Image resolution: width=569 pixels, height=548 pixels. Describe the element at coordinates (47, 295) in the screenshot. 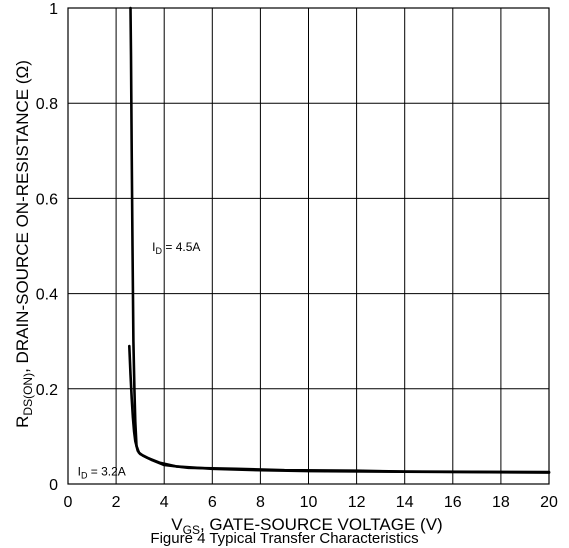

I see `y-tick-label: 0.4` at that location.